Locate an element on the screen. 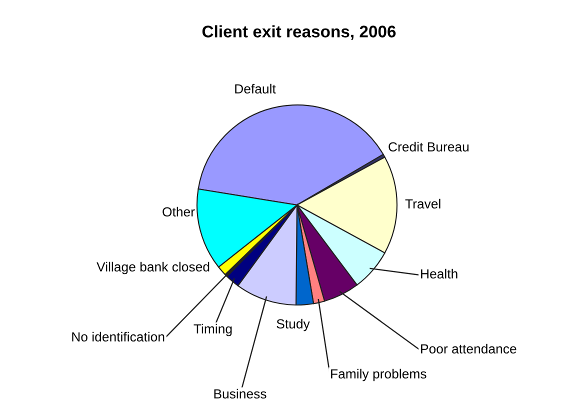  slice-label: Other is located at coordinates (178, 211).